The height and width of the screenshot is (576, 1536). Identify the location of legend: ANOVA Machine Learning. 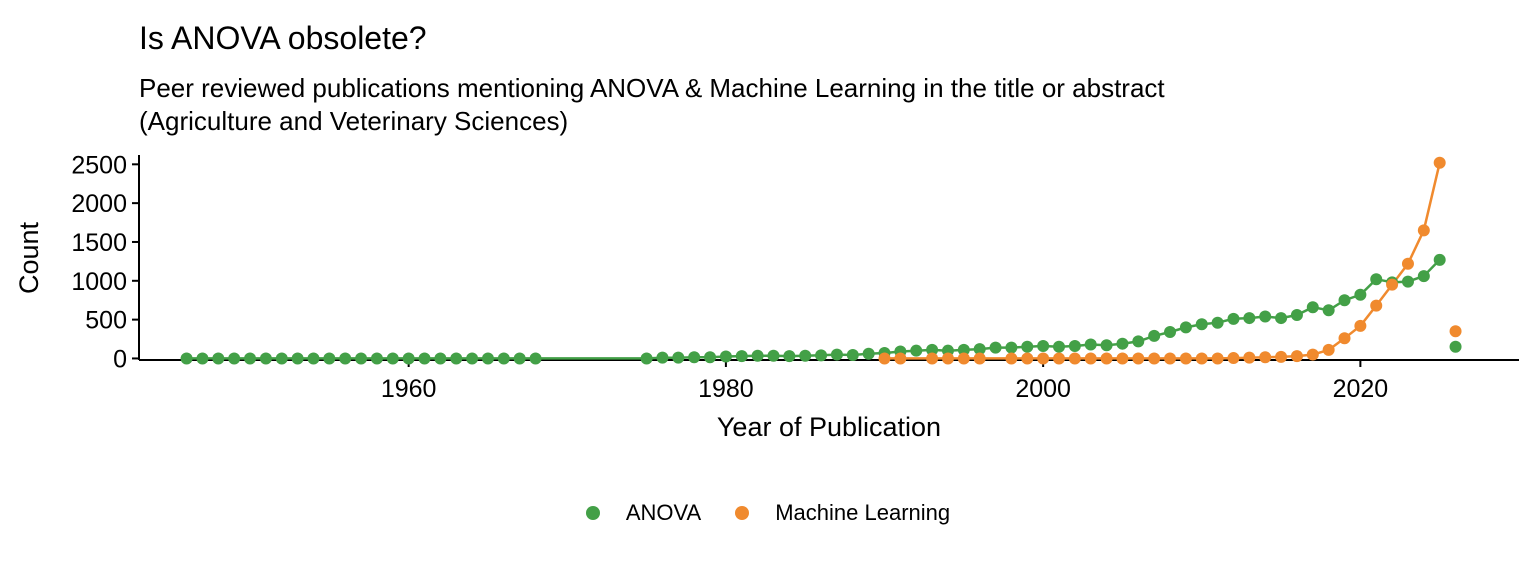
(768, 513).